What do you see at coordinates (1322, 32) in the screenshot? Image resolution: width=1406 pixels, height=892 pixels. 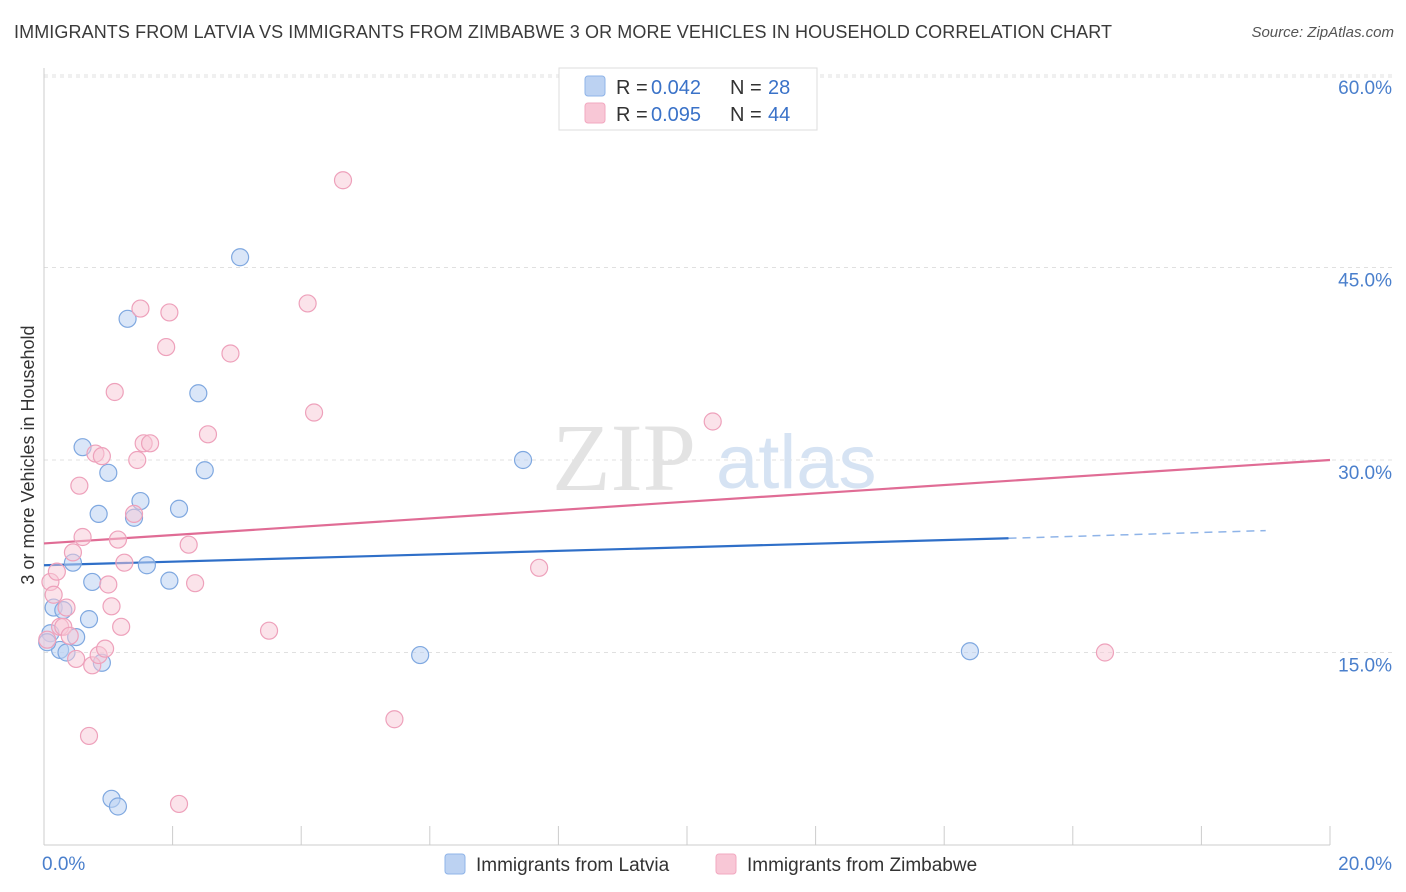 I see `source-credit: Source: ZipAtlas.com` at bounding box center [1322, 32].